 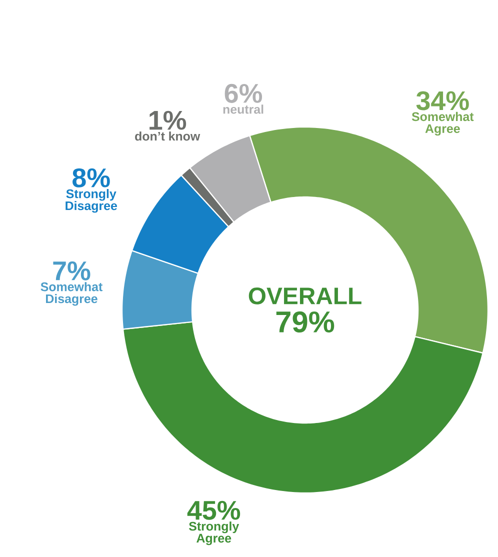 What do you see at coordinates (305, 295) in the screenshot?
I see `text: OVERALL` at bounding box center [305, 295].